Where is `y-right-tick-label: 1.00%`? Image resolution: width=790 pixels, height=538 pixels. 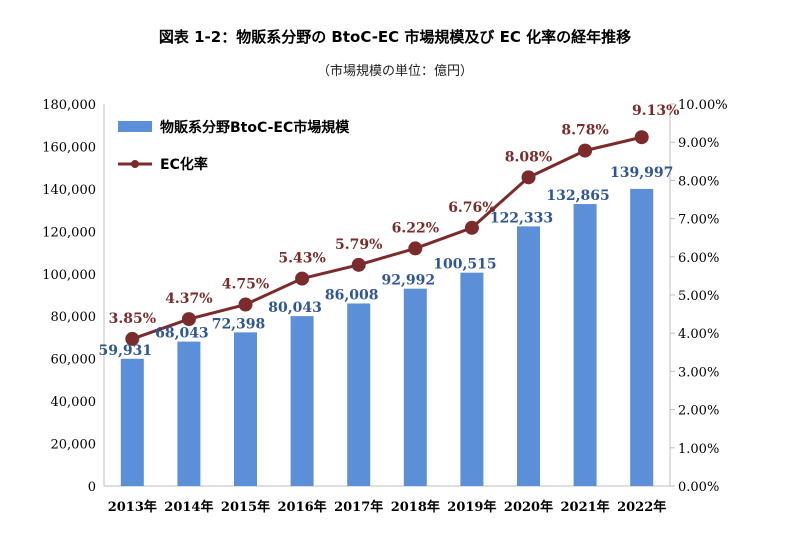
y-right-tick-label: 1.00% is located at coordinates (698, 449).